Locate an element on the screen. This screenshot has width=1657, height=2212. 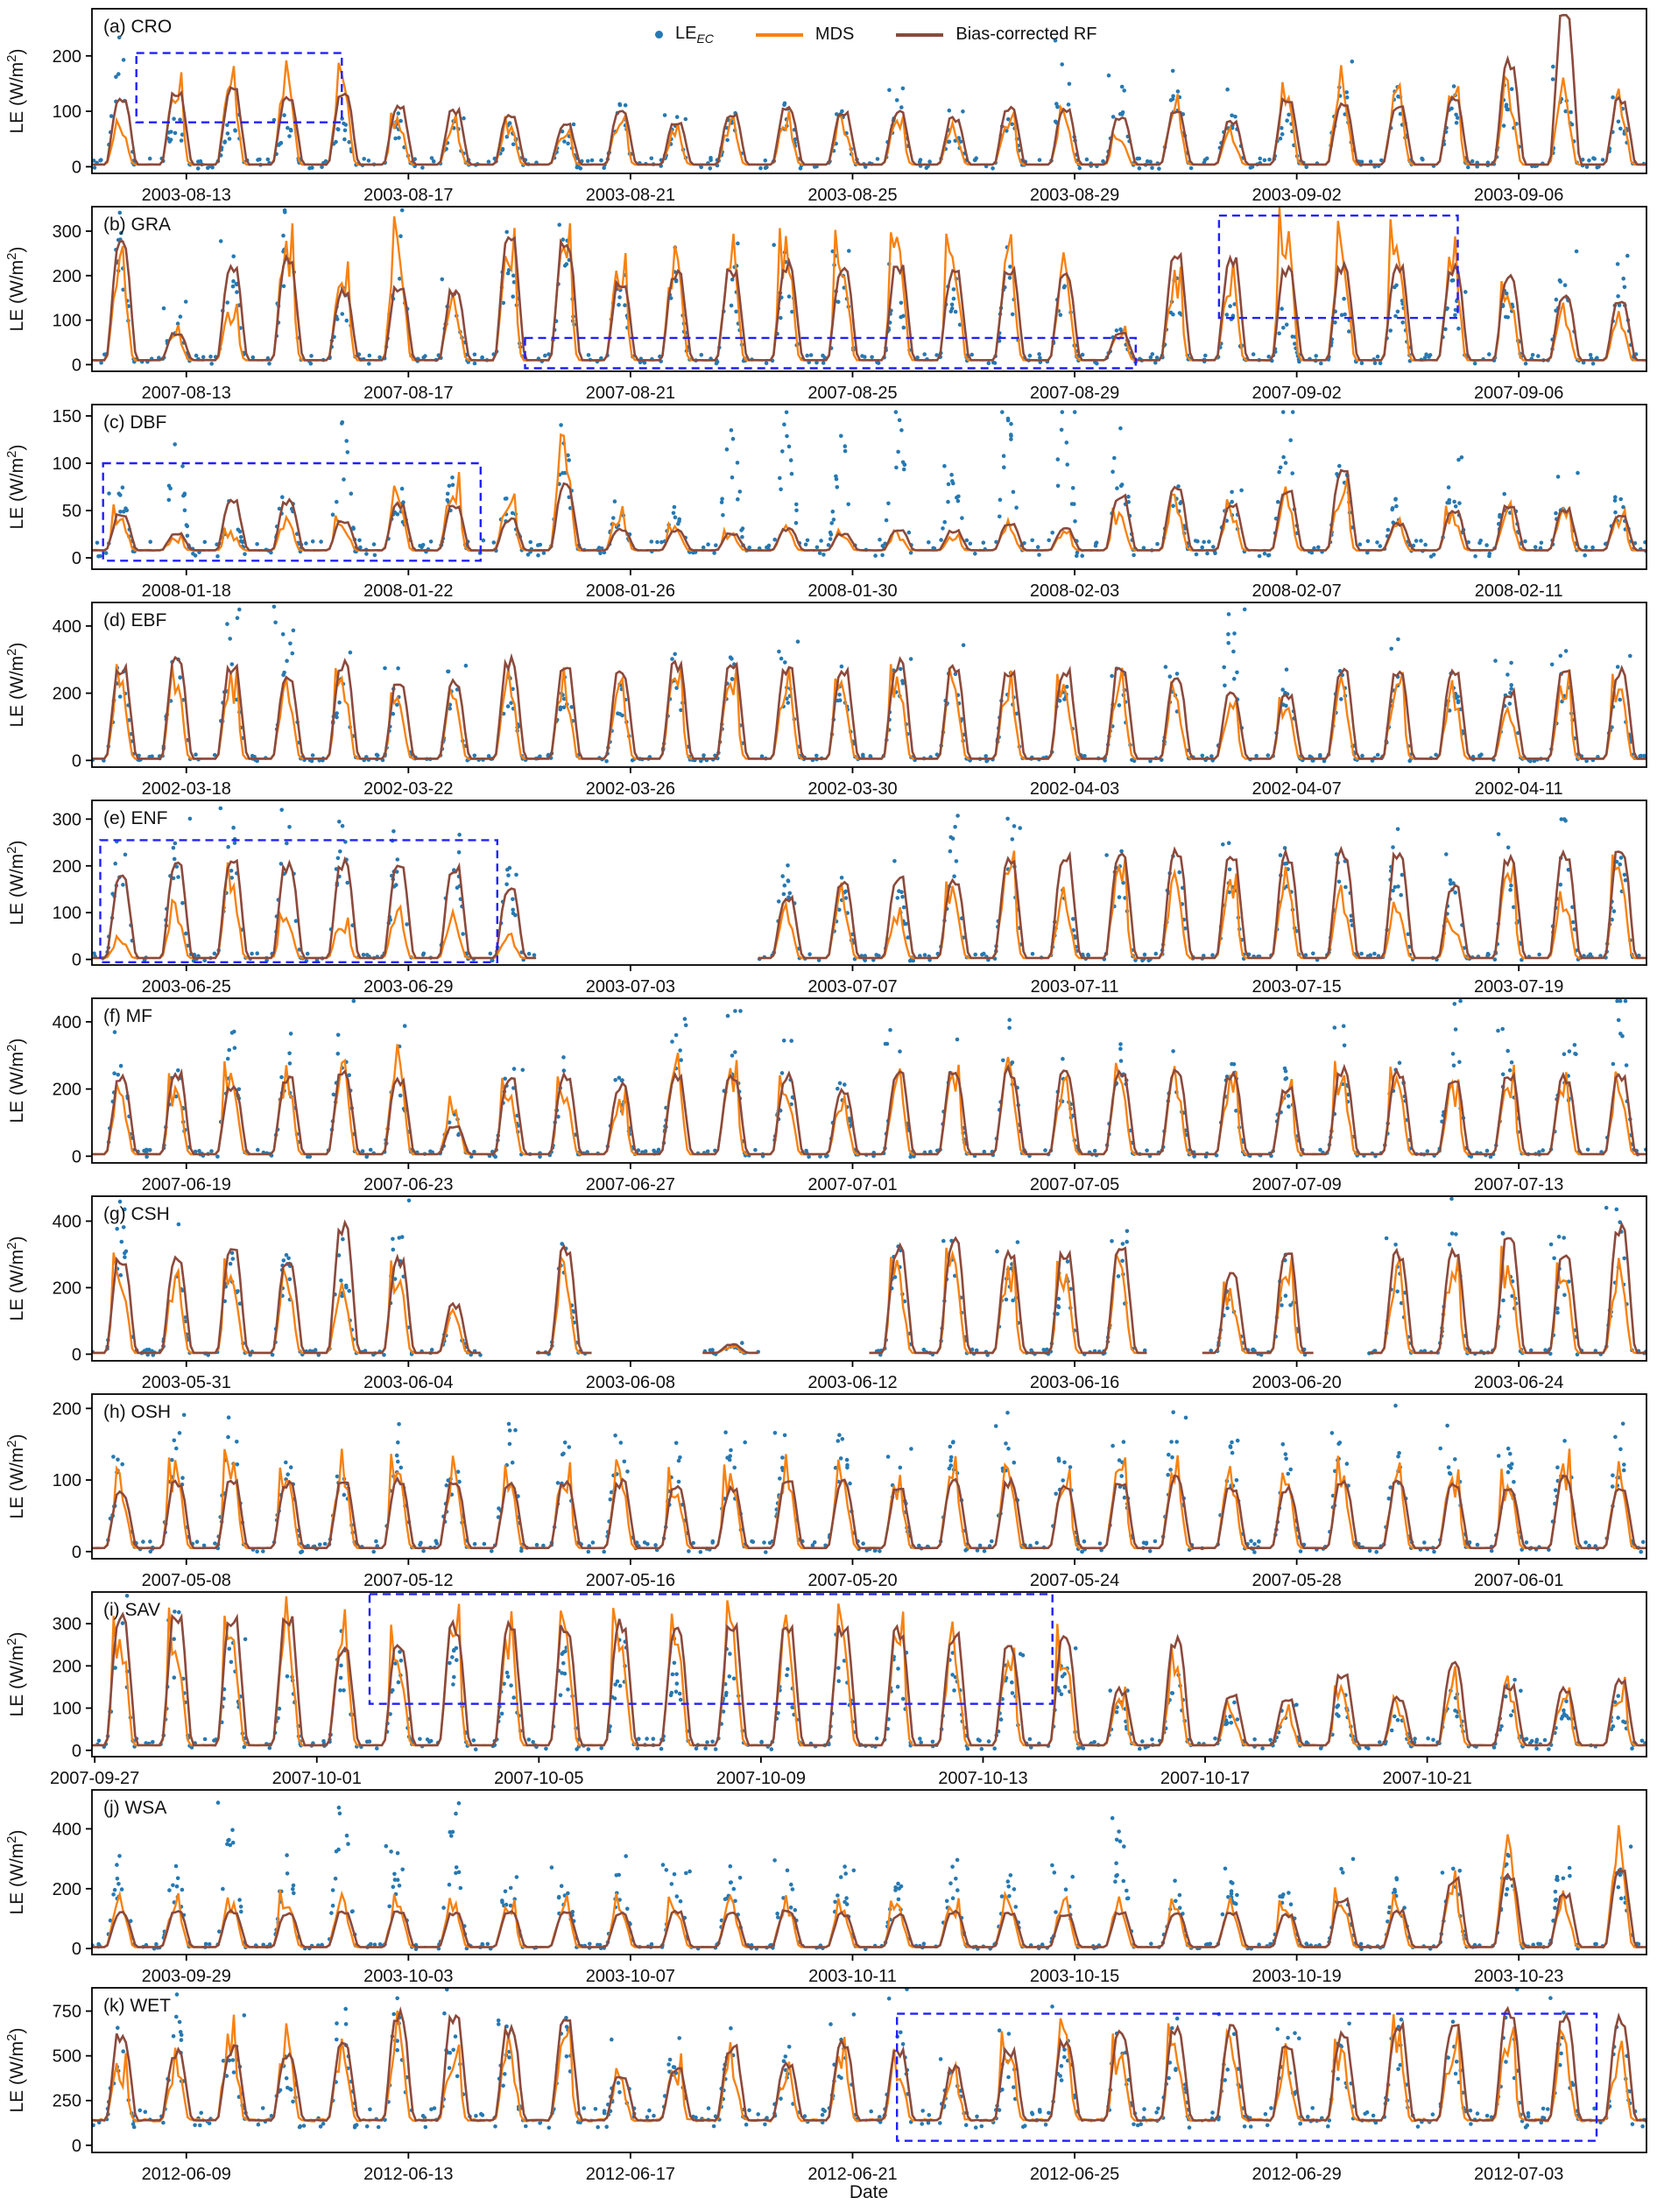
x-tick-label: 2003-06-04 is located at coordinates (408, 1382).